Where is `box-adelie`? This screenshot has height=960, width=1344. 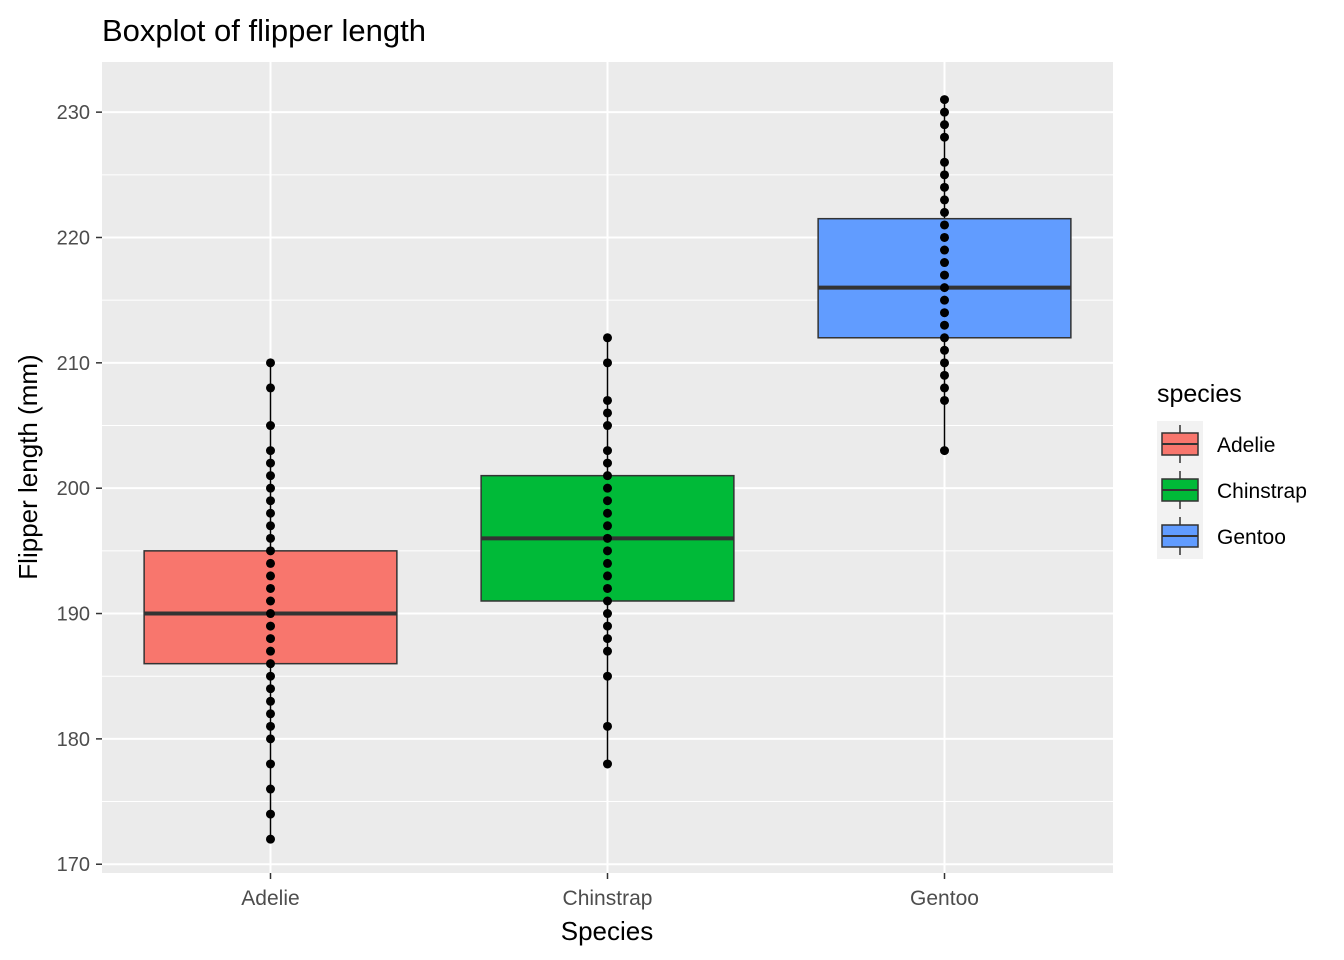
box-adelie is located at coordinates (270, 601).